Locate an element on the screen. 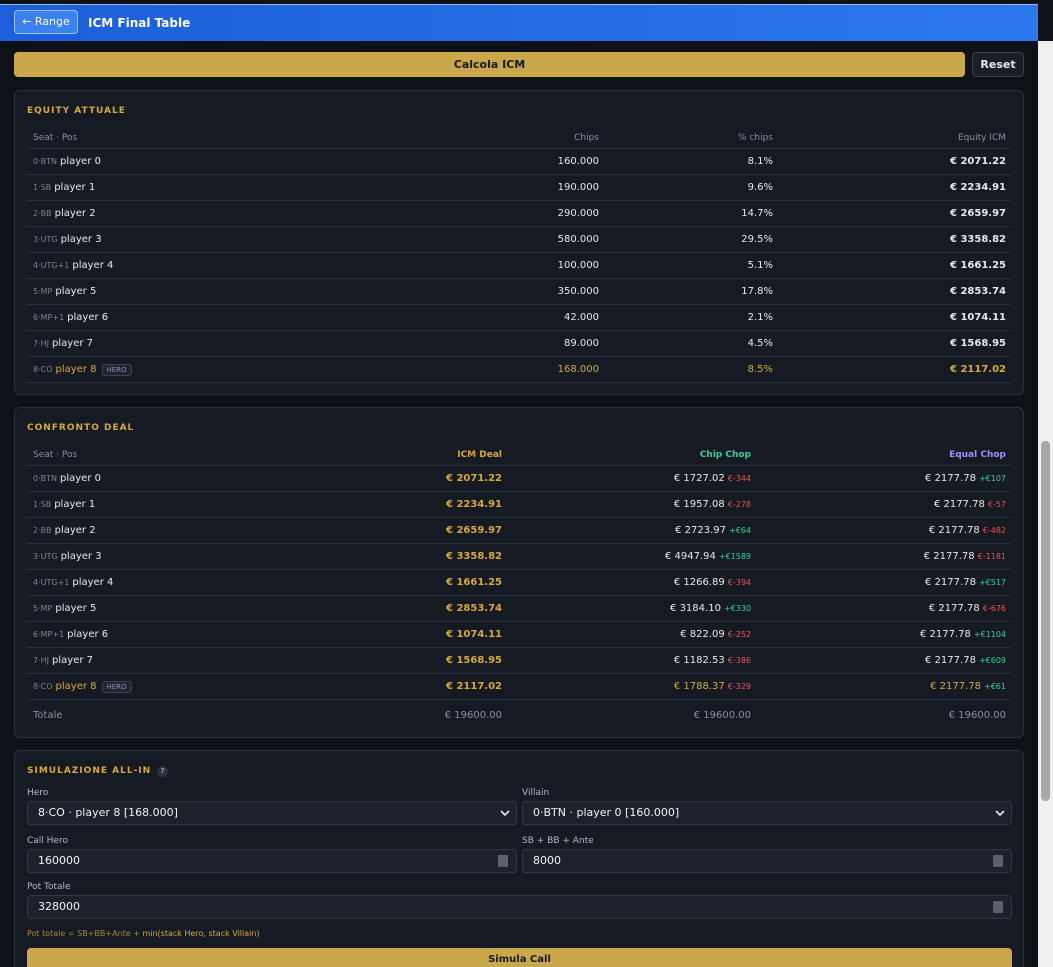 The image size is (1053, 967). diff: +€609 is located at coordinates (992, 660).